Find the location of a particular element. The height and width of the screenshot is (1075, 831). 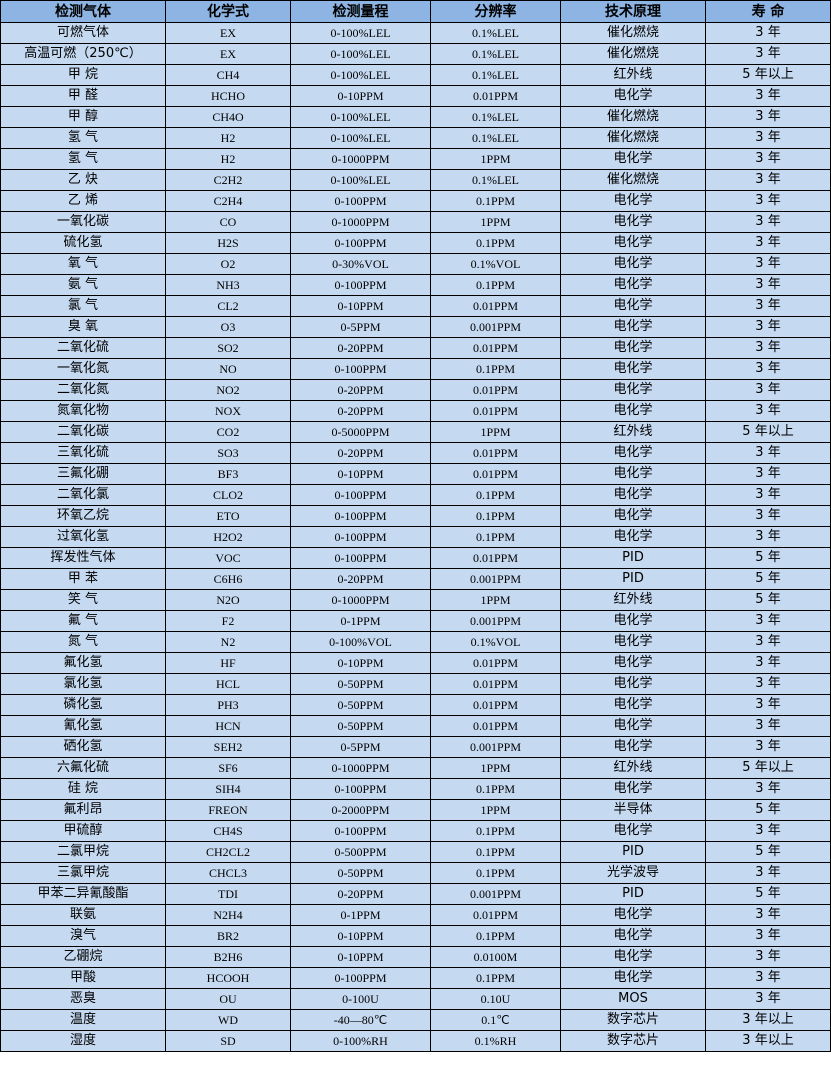

table-row: 二氯甲烷 CH2CL2 0-500PPM 0.1PPM PID 5 年 is located at coordinates (415, 852).